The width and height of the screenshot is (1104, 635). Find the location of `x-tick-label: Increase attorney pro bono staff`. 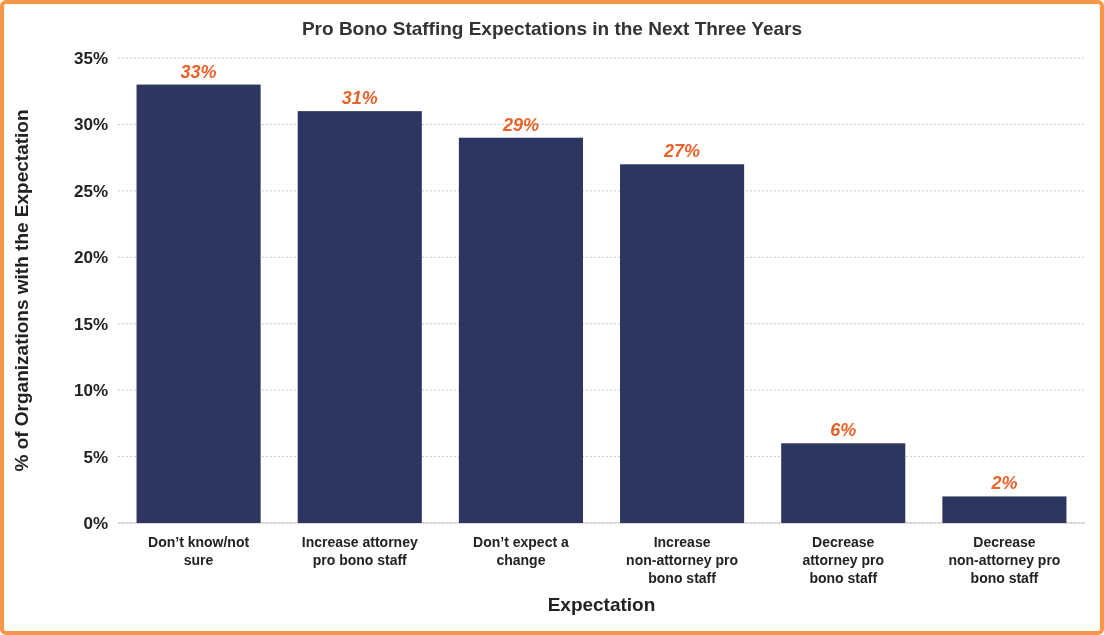

x-tick-label: Increase attorney pro bono staff is located at coordinates (359, 551).